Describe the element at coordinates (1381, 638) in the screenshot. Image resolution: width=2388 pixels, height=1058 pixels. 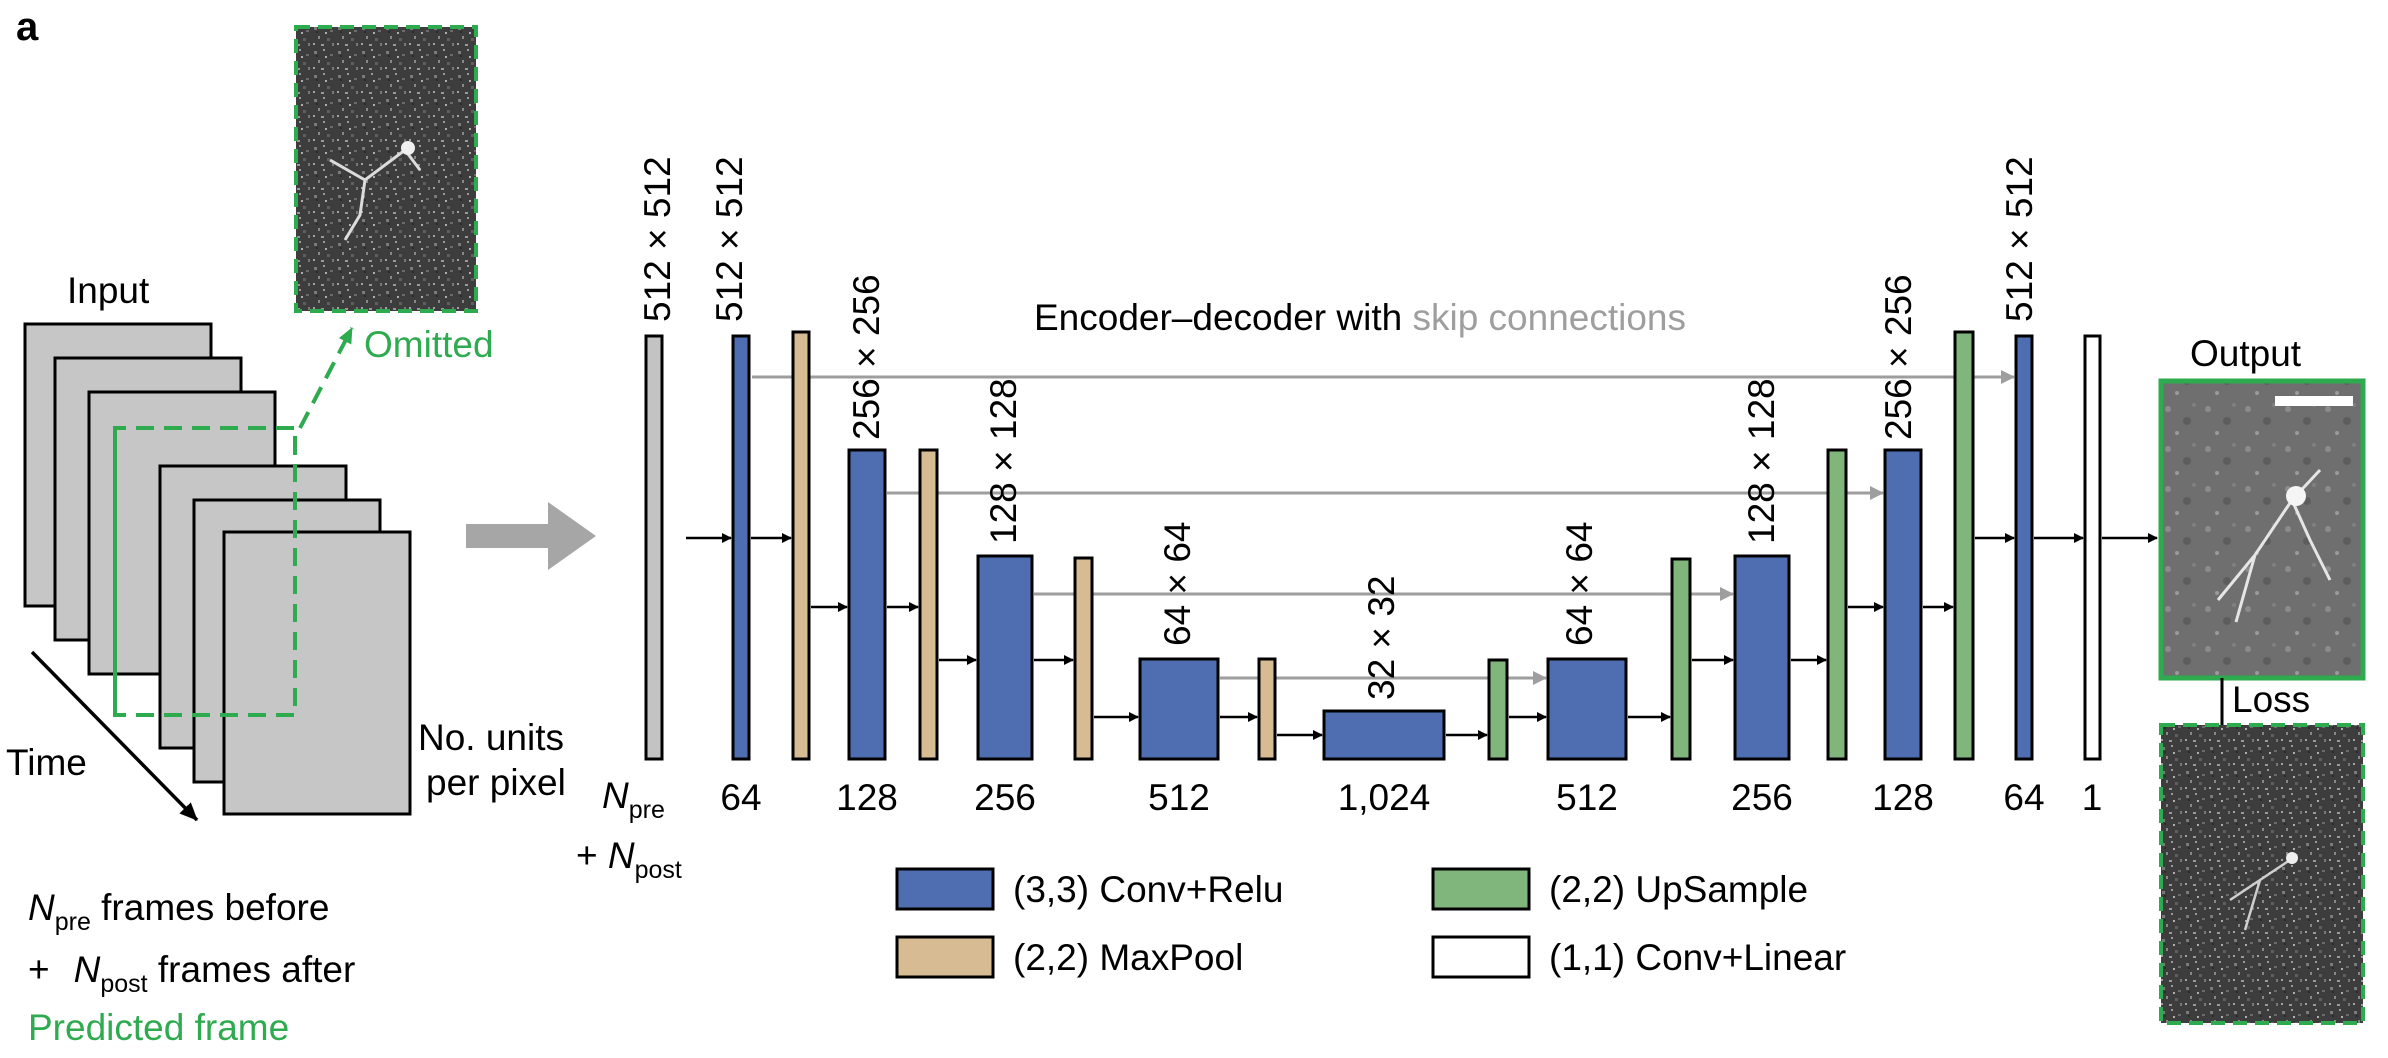
I see `spatial-size-label: 32 × 32` at that location.